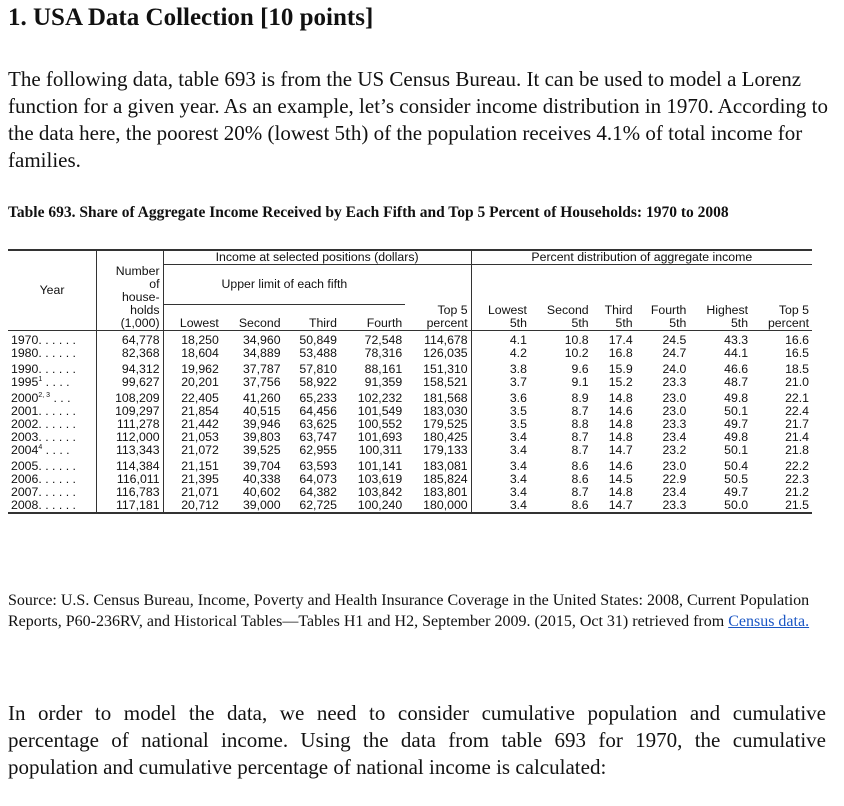 The image size is (844, 806). Describe the element at coordinates (797, 479) in the screenshot. I see `percent-cell: 22.3` at that location.